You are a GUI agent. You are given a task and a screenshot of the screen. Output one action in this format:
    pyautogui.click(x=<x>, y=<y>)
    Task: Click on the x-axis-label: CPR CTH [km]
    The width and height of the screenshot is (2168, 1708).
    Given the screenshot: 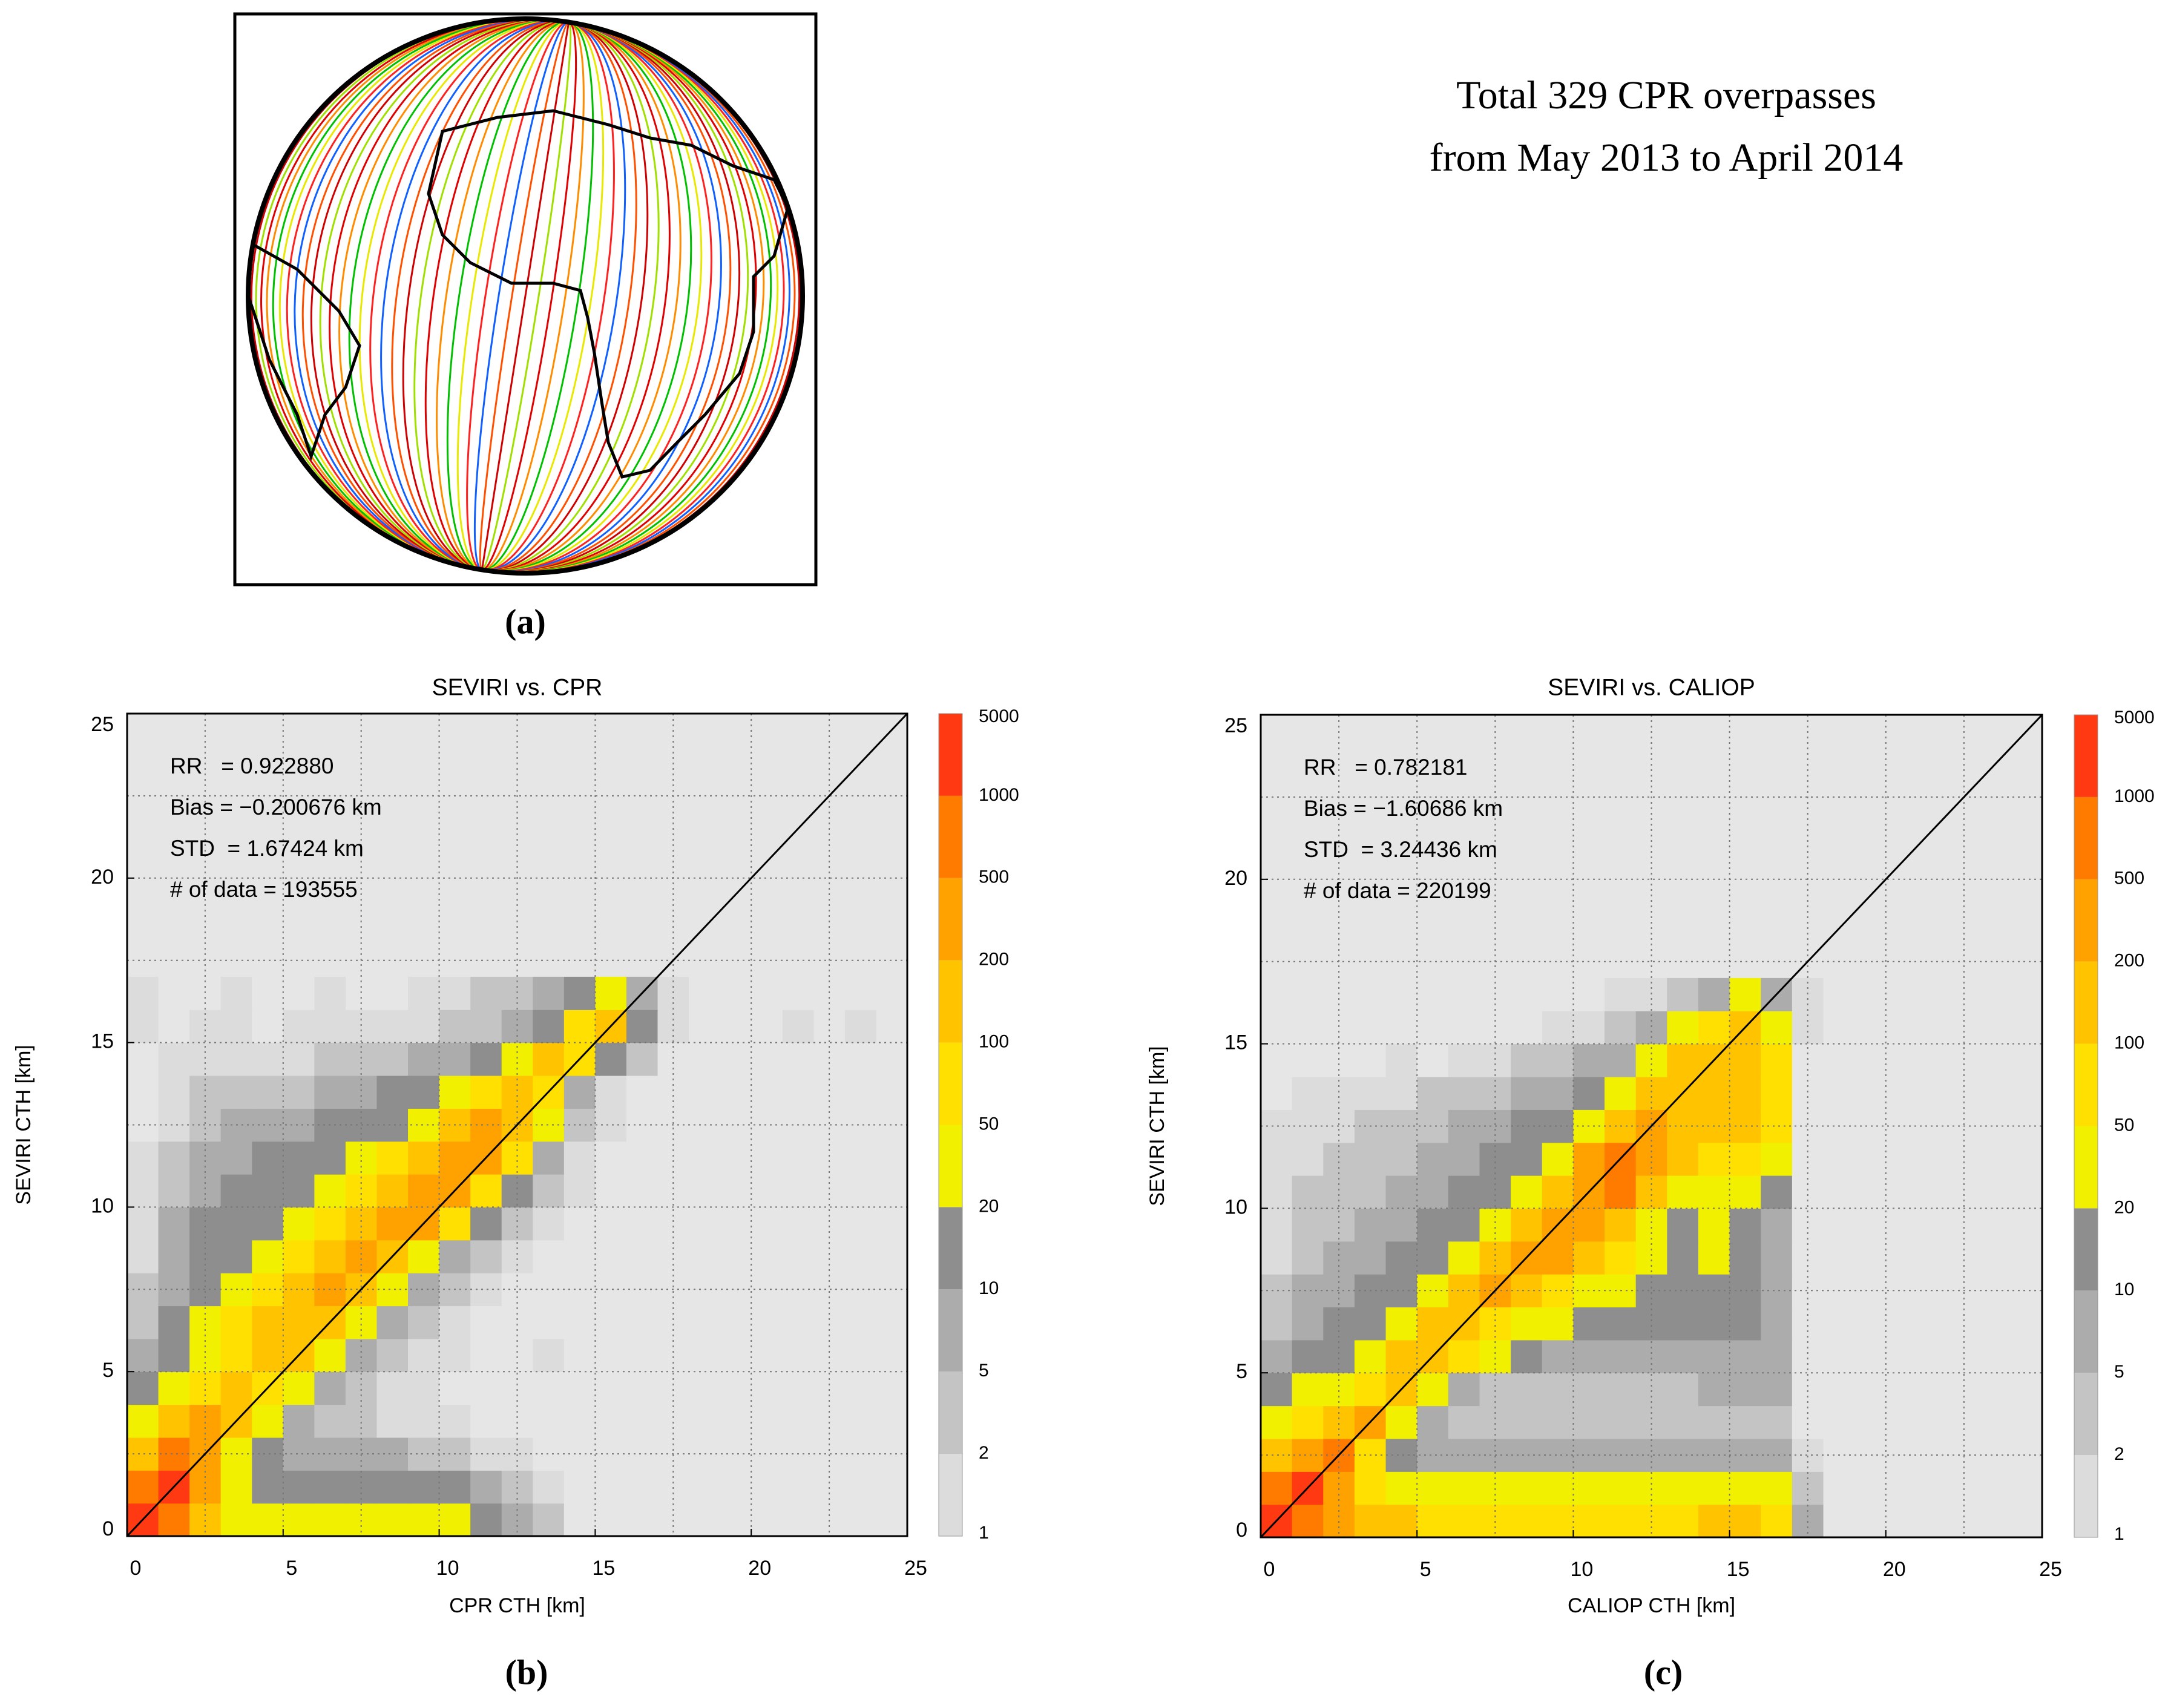 What is the action you would take?
    pyautogui.click(x=517, y=1605)
    